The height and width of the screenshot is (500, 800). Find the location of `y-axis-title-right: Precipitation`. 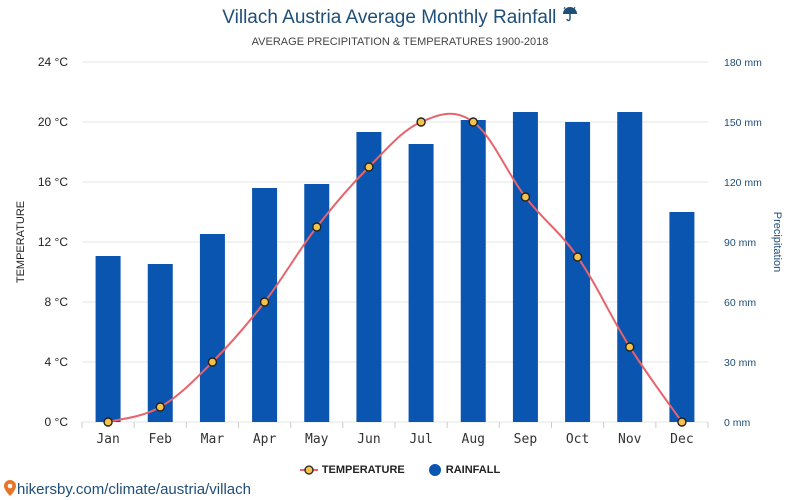

y-axis-title-right: Precipitation is located at coordinates (777, 242).